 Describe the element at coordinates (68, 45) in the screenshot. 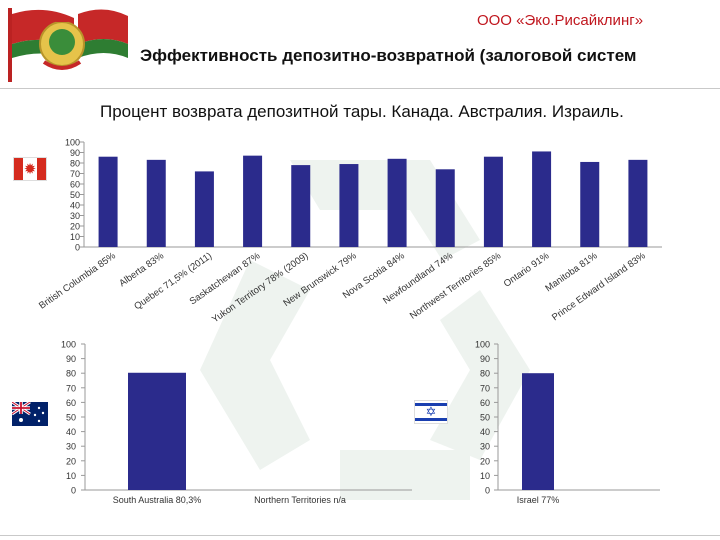

I see `belarus-emblem-icon` at that location.